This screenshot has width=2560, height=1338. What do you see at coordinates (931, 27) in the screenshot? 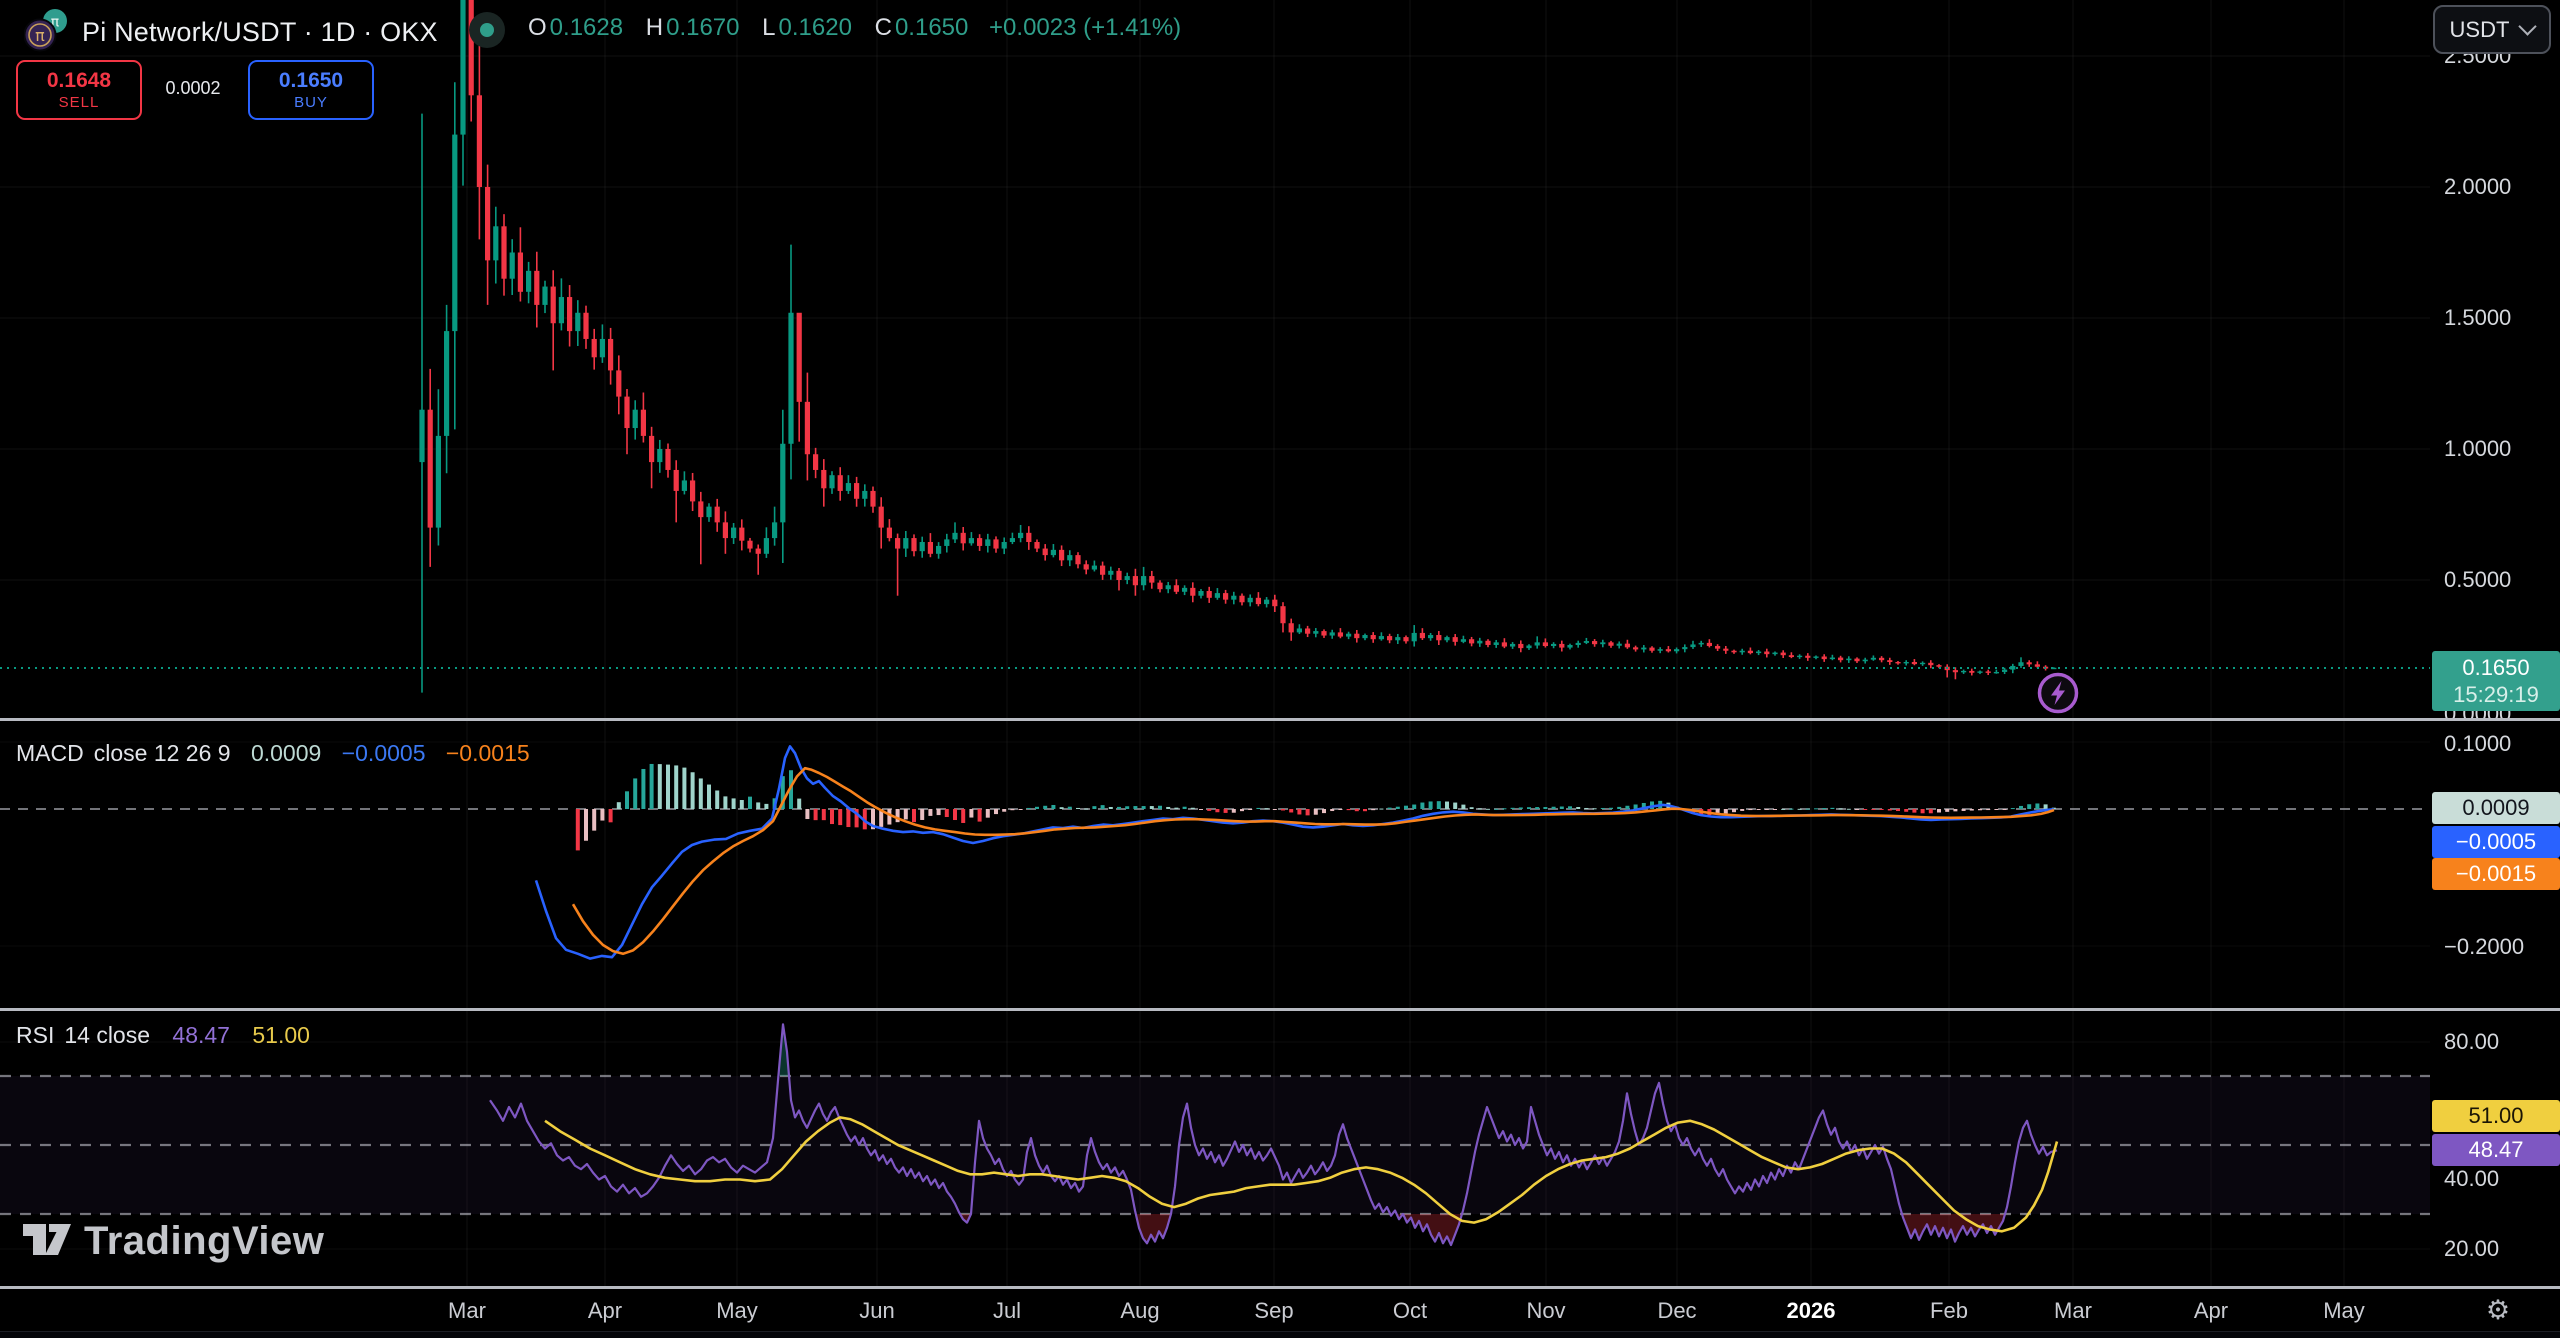
I see `close-value: 0.1650` at bounding box center [931, 27].